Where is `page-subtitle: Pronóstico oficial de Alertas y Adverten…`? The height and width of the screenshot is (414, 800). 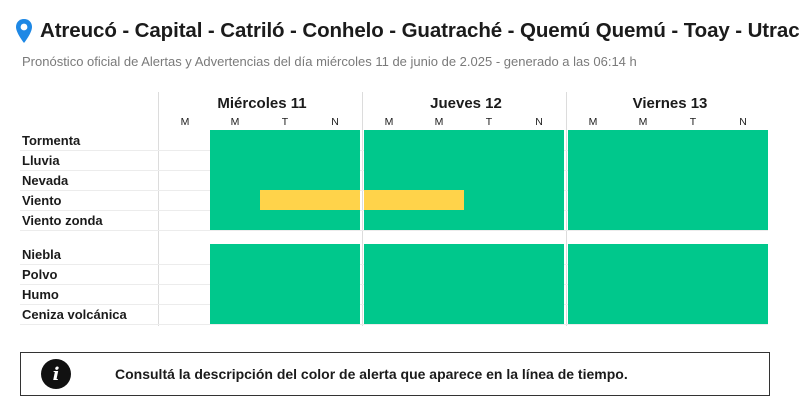 page-subtitle: Pronóstico oficial de Alertas y Adverten… is located at coordinates (329, 61).